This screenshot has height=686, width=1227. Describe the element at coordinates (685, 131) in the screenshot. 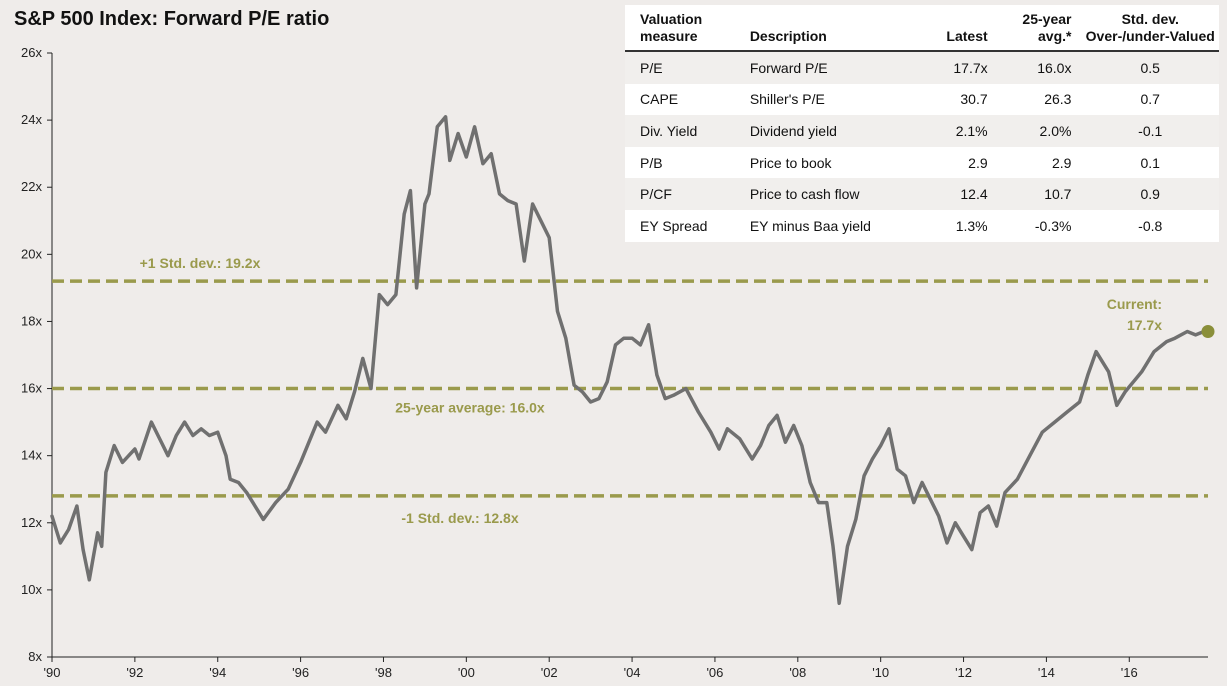

I see `cell-measure: Div. Yield` at that location.